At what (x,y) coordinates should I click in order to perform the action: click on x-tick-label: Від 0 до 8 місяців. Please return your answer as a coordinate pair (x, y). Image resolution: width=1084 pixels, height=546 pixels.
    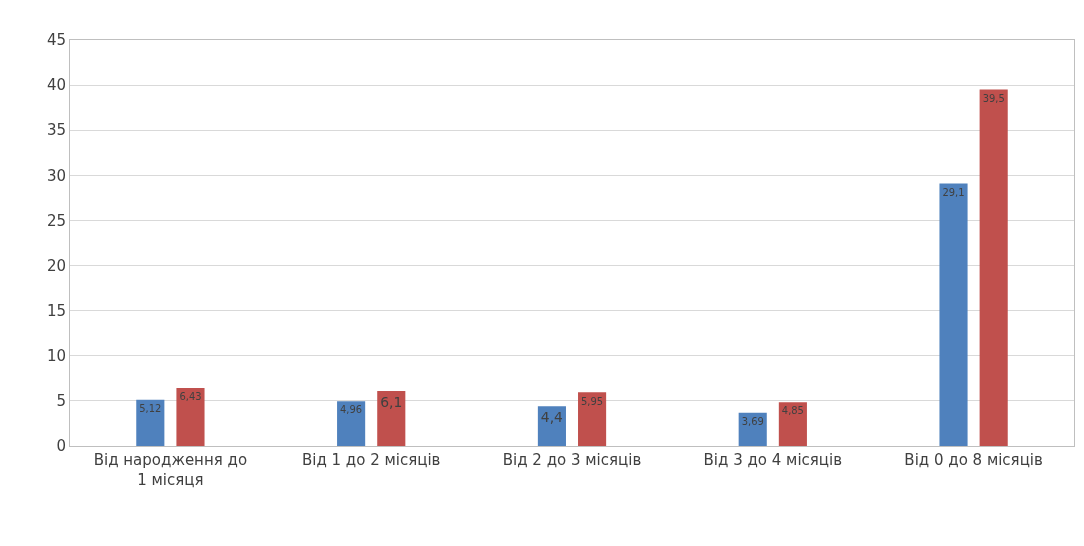
    Looking at the image, I should click on (973, 460).